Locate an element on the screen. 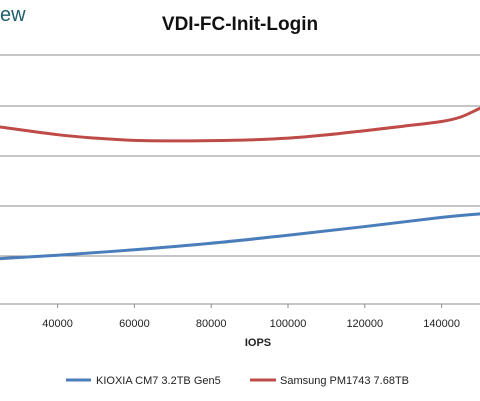 The image size is (480, 401). x-tick-label: 40000 is located at coordinates (57, 324).